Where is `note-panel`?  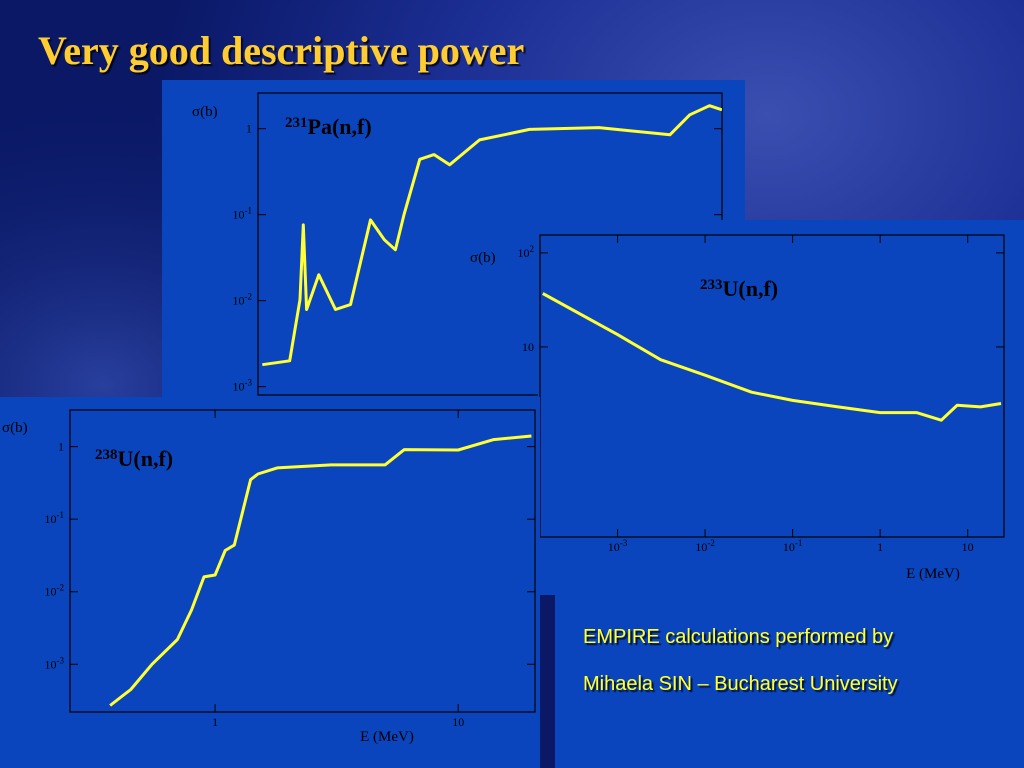 note-panel is located at coordinates (789, 681).